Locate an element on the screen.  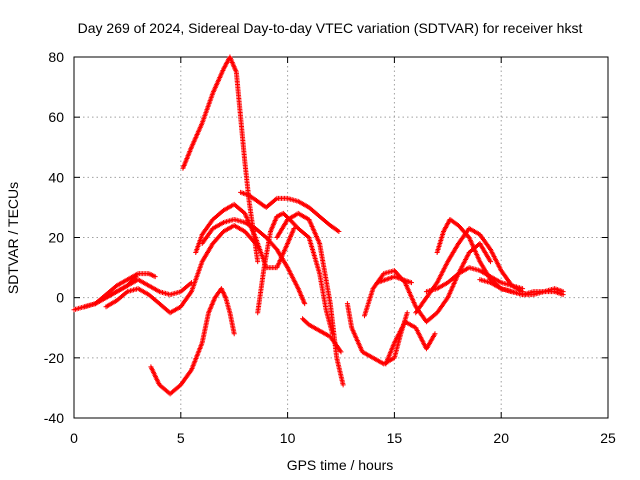
x-tick-label: 5 is located at coordinates (181, 438).